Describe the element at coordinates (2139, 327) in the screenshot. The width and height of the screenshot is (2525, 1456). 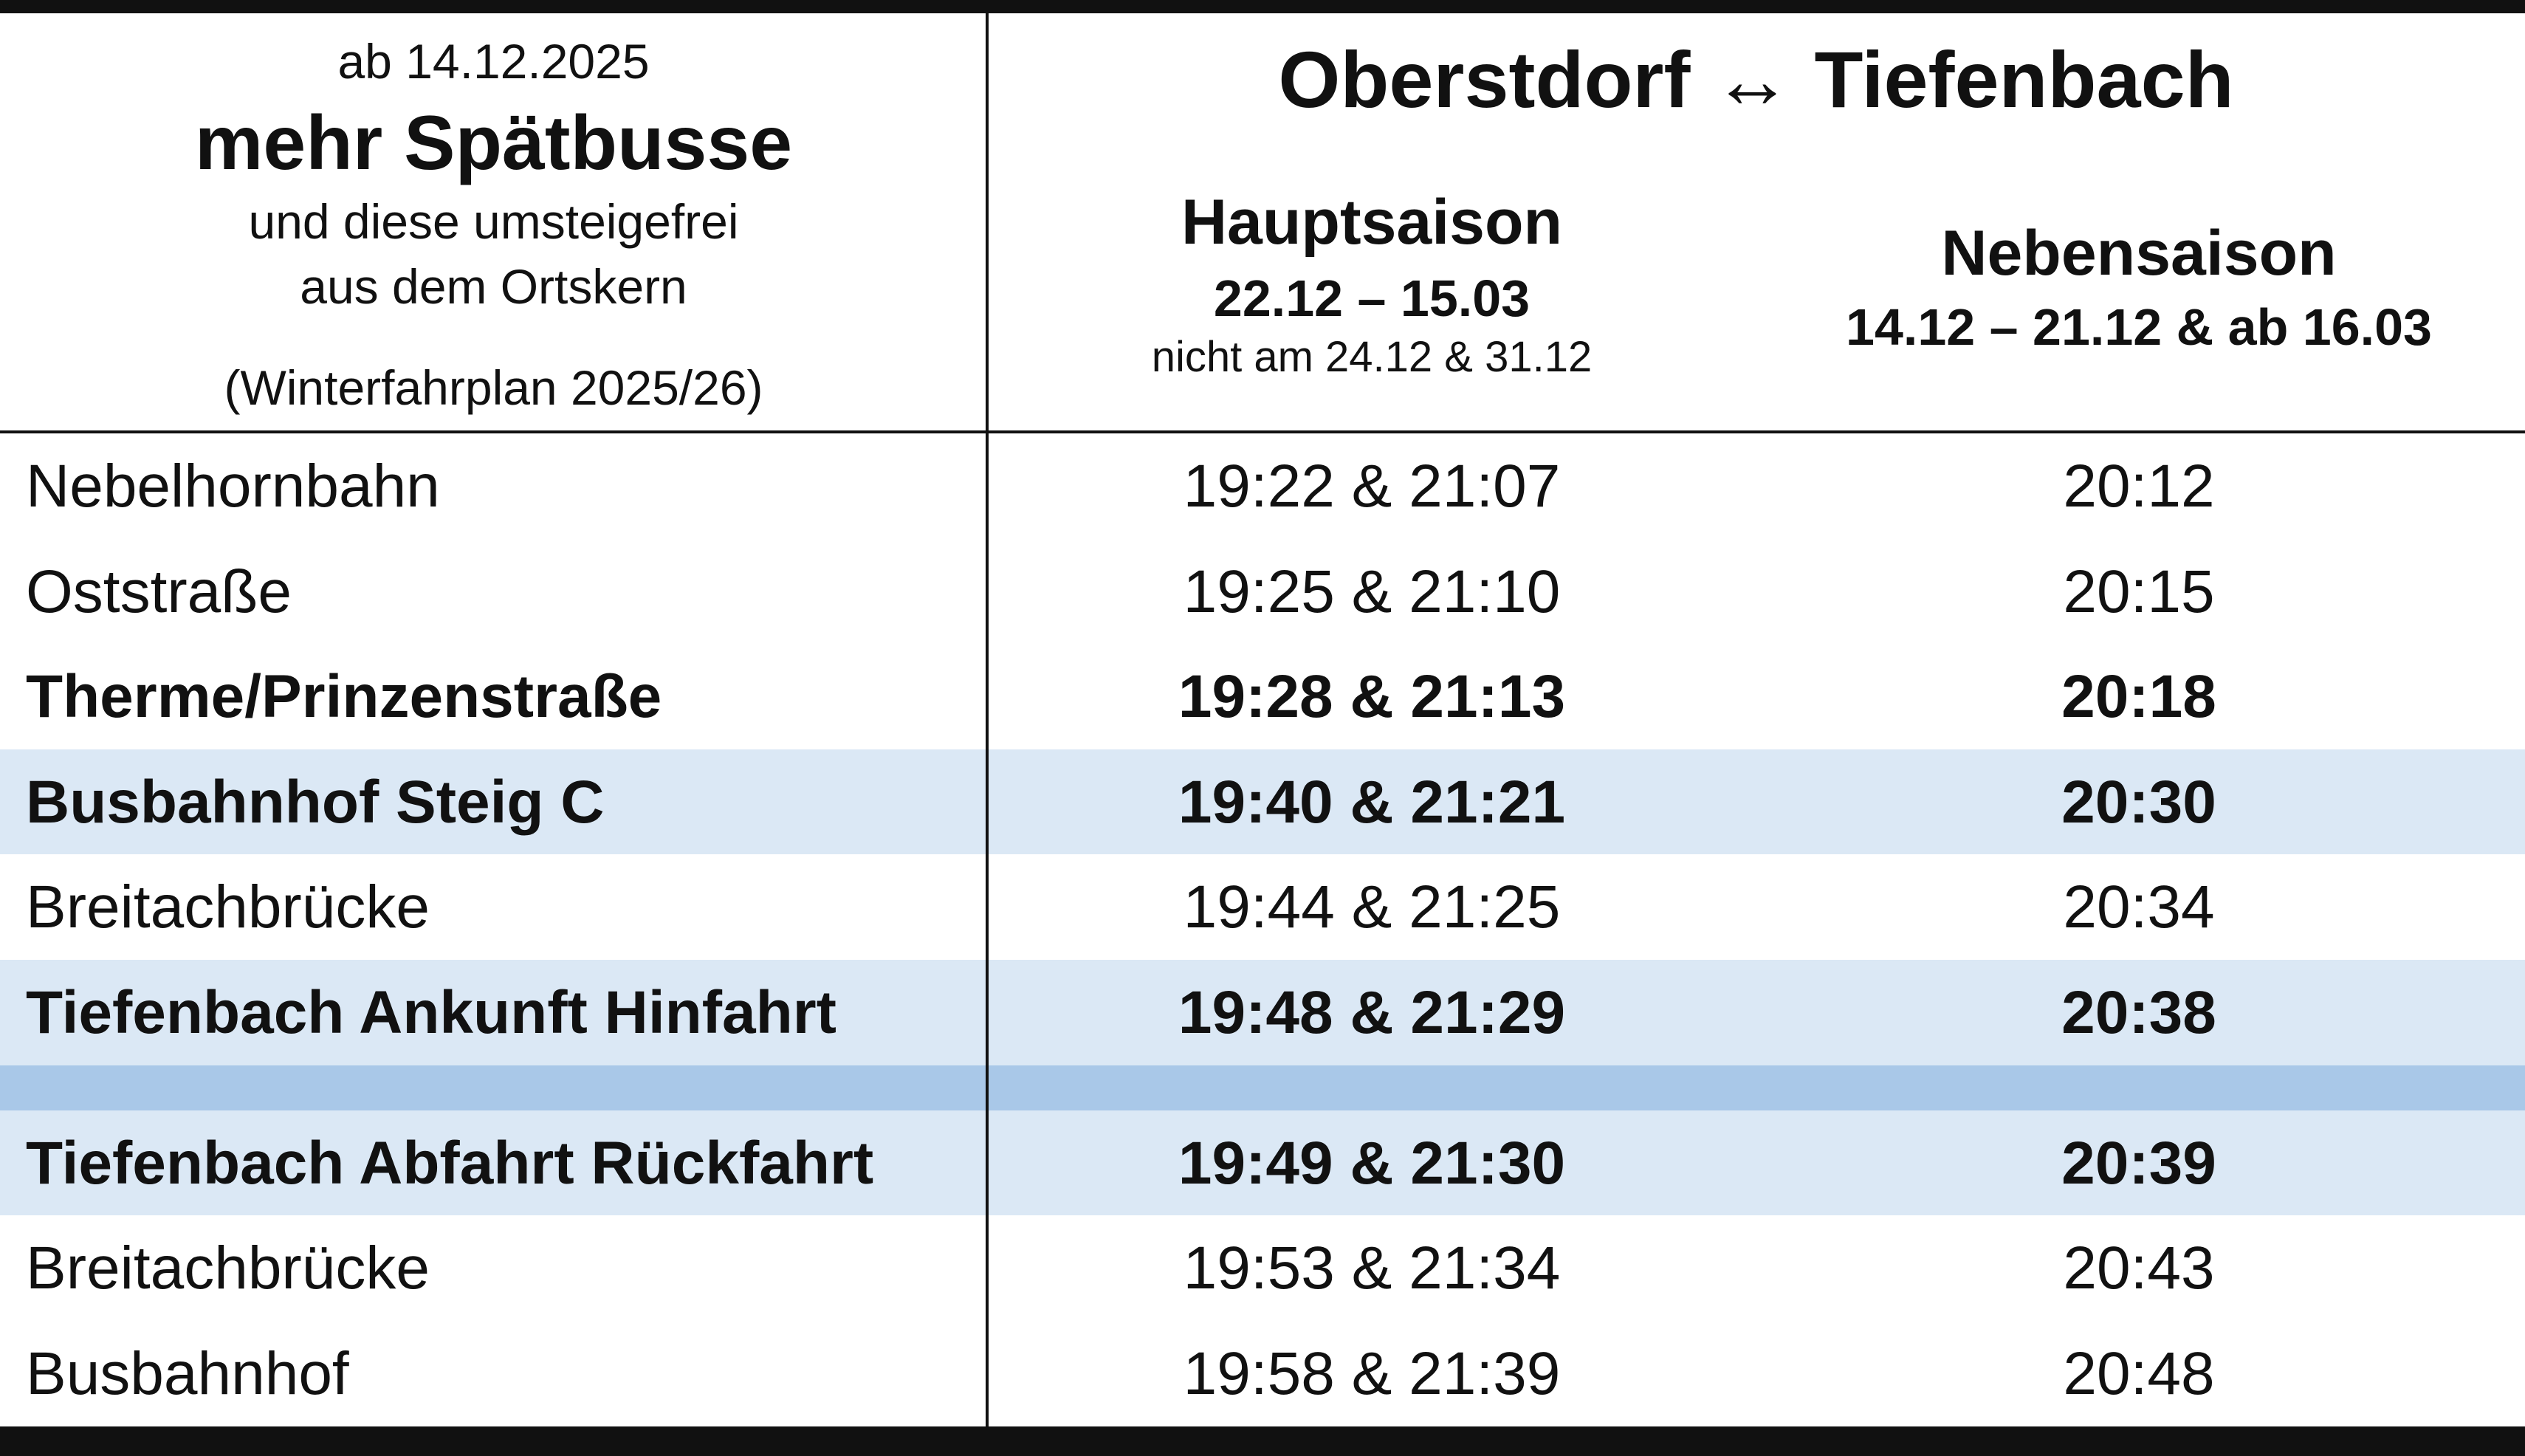
I see `column-dates: 14.12 – 21.12 & ab 16.03` at that location.